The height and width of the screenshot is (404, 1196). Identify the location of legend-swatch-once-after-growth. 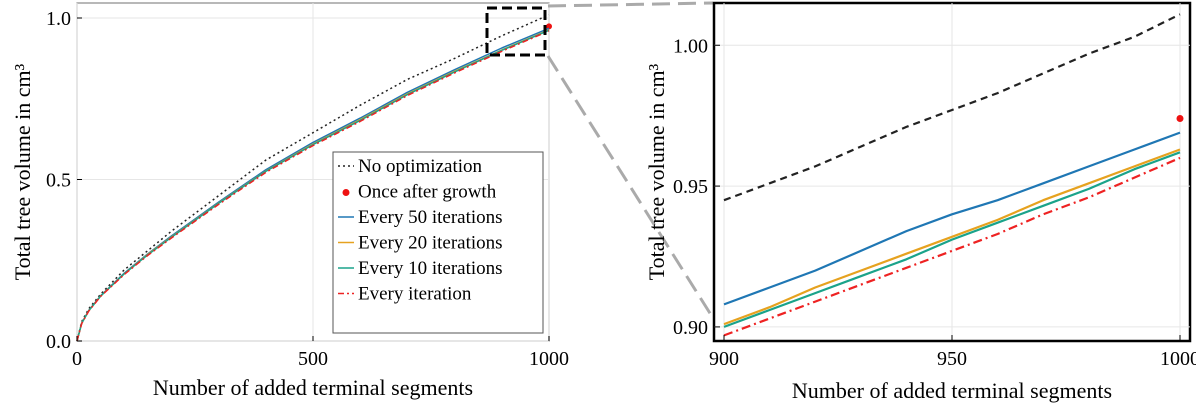
(346, 192).